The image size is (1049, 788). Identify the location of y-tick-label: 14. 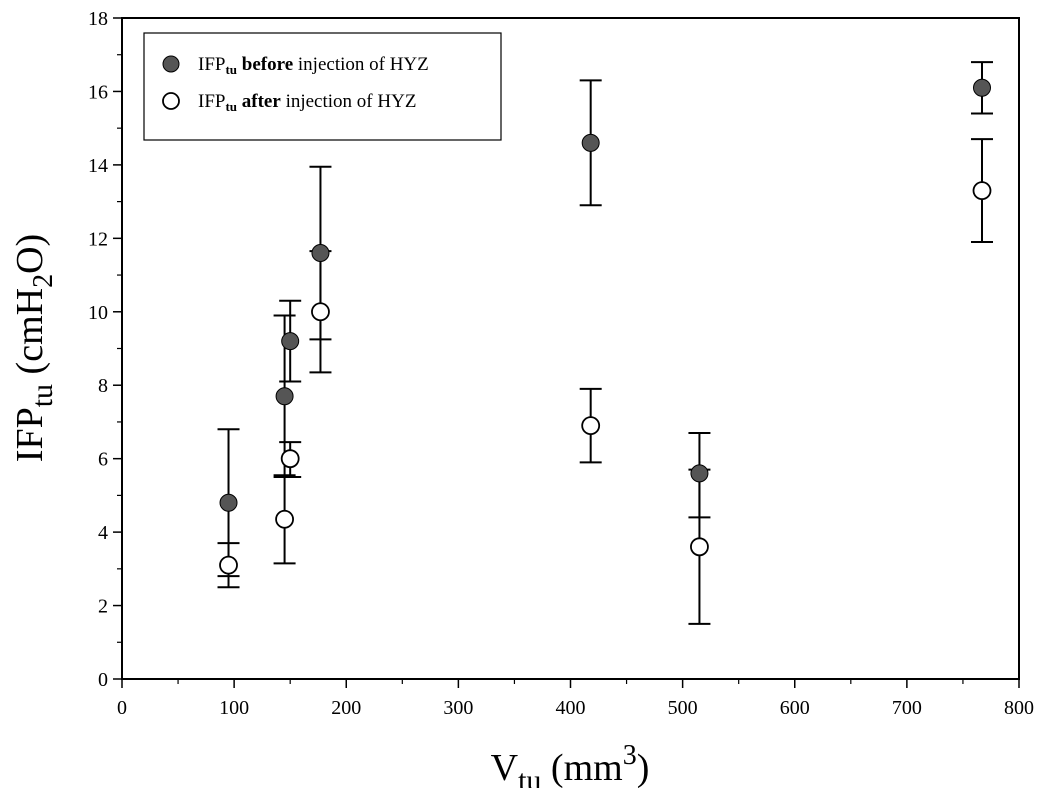
(98, 166).